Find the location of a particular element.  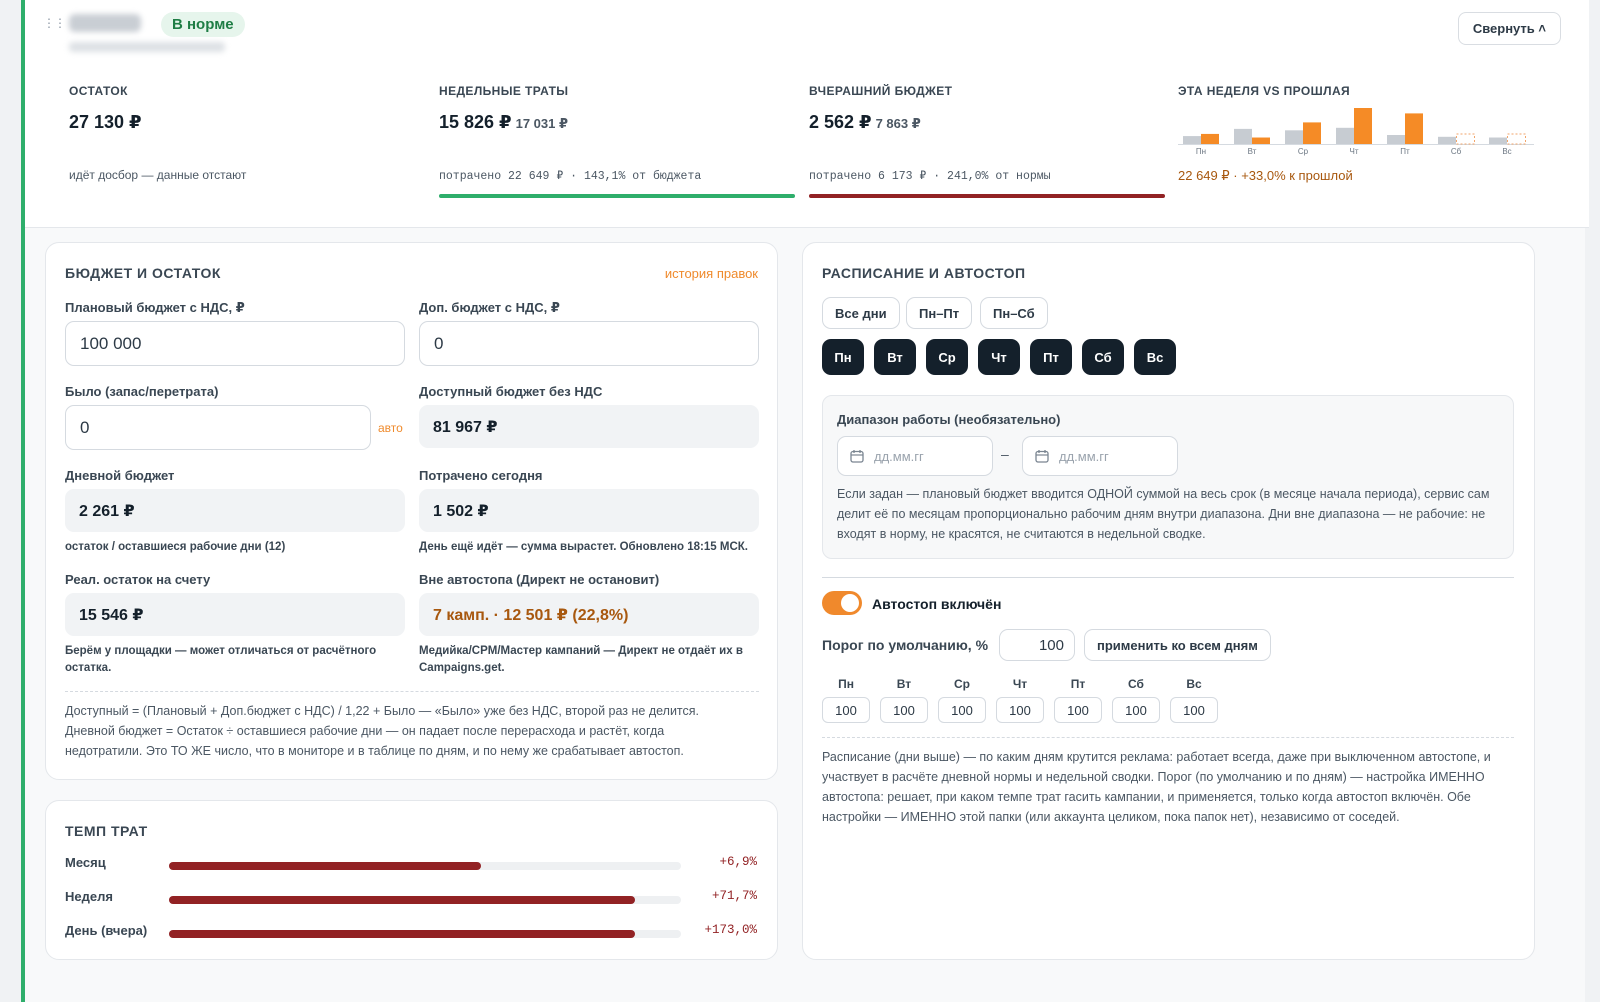

day-threshold-label: Ср is located at coordinates (962, 684).